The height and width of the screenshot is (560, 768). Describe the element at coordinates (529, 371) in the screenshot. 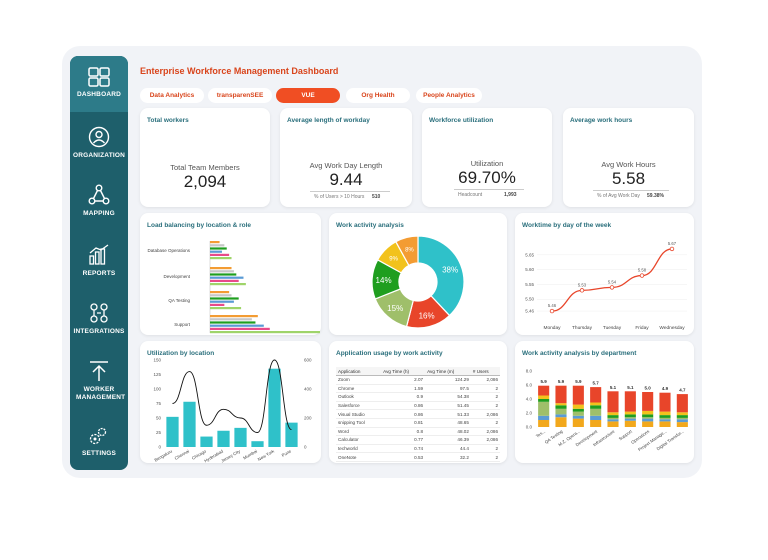

I see `tick-label: 8.0` at that location.